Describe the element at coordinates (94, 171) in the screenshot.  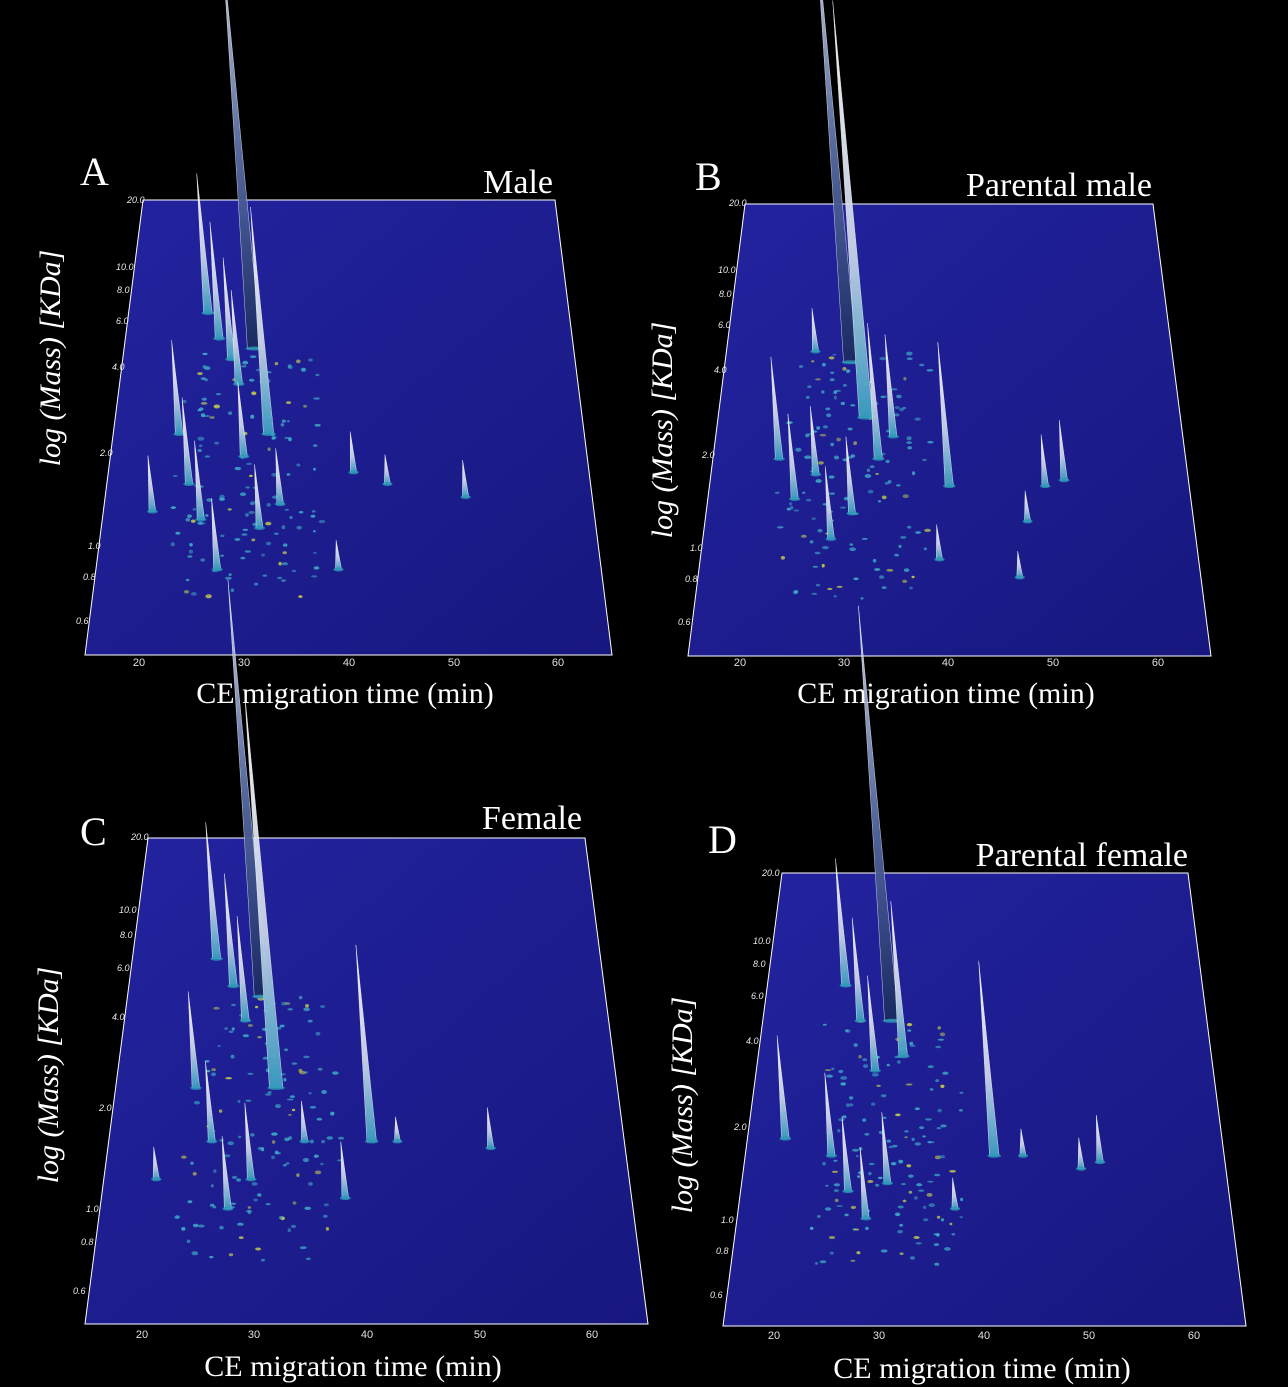
I see `panel-letter: A` at that location.